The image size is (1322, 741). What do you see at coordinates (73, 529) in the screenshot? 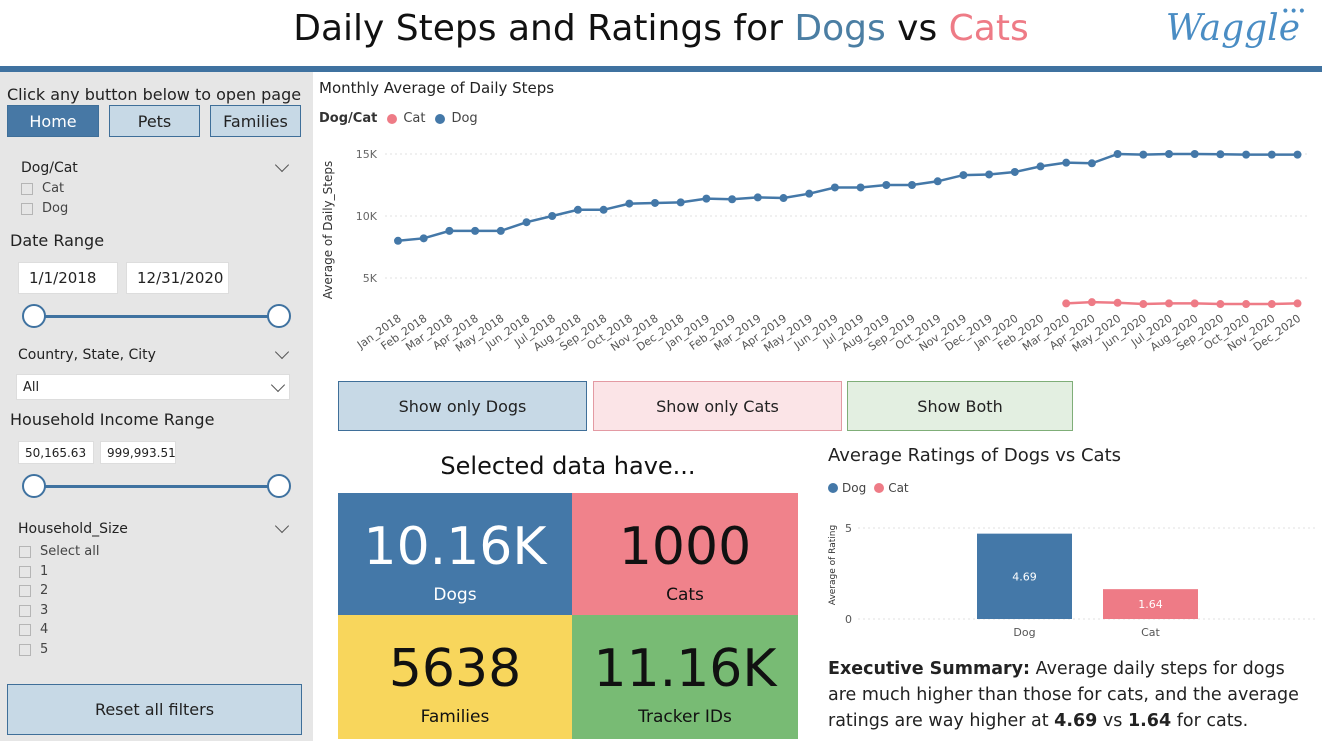
I see `household-size-label: Household_Size` at bounding box center [73, 529].